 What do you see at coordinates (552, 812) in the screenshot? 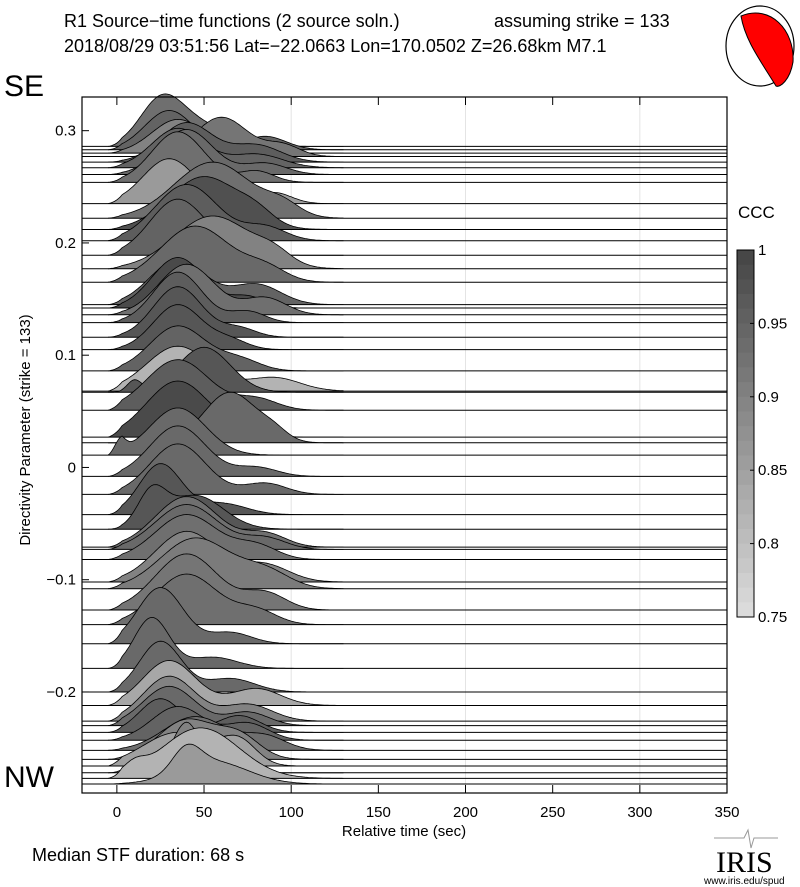
I see `x-tick-label: 250` at bounding box center [552, 812].